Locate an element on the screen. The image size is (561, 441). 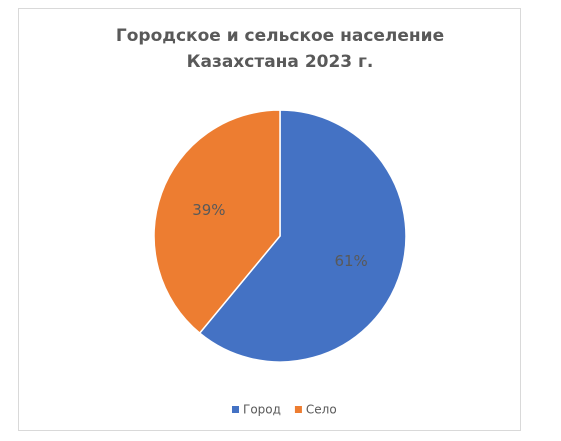
legend-label: Село is located at coordinates (321, 410).